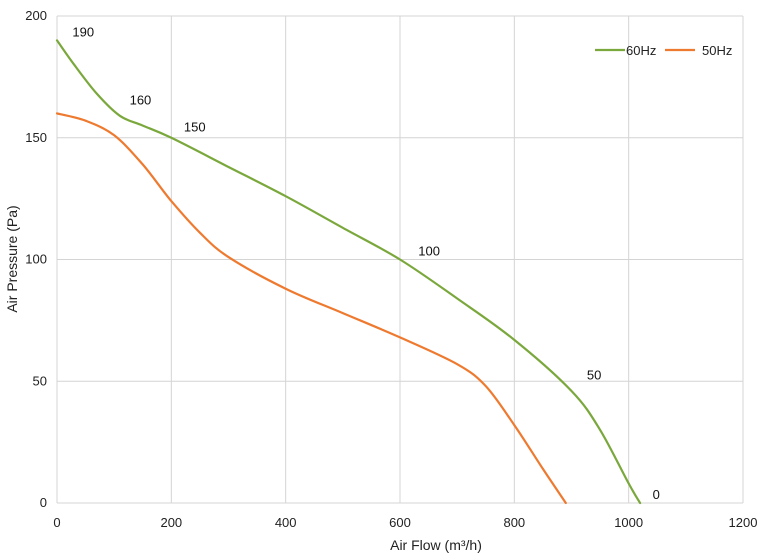 Image resolution: width=776 pixels, height=557 pixels. Describe the element at coordinates (40, 380) in the screenshot. I see `y-tick-label: 50` at that location.